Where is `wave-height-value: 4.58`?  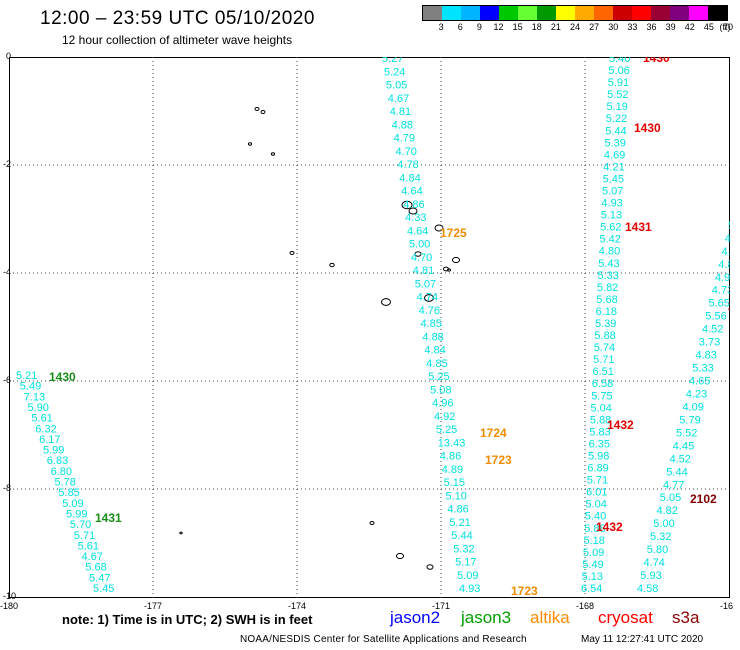
wave-height-value: 4.58 is located at coordinates (647, 589).